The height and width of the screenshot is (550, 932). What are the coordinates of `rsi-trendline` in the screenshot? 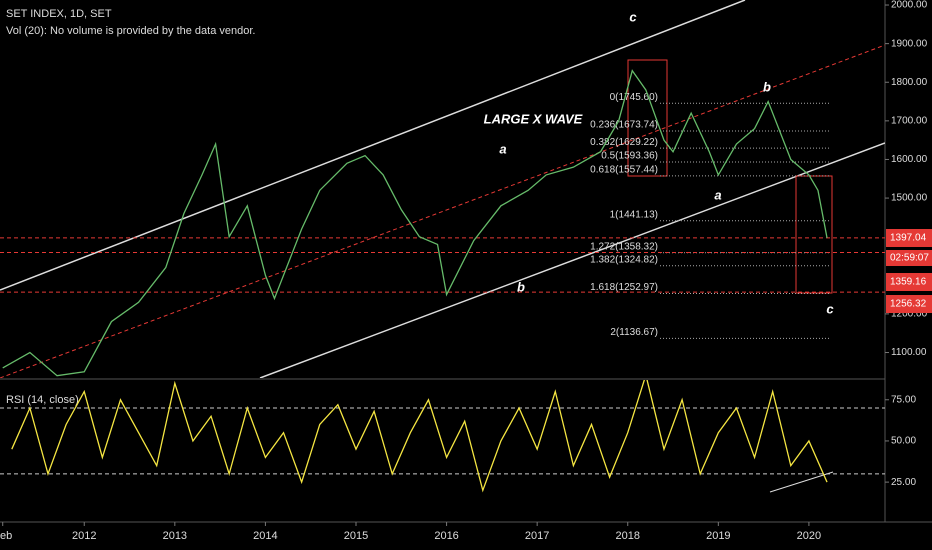 It's located at (801, 482).